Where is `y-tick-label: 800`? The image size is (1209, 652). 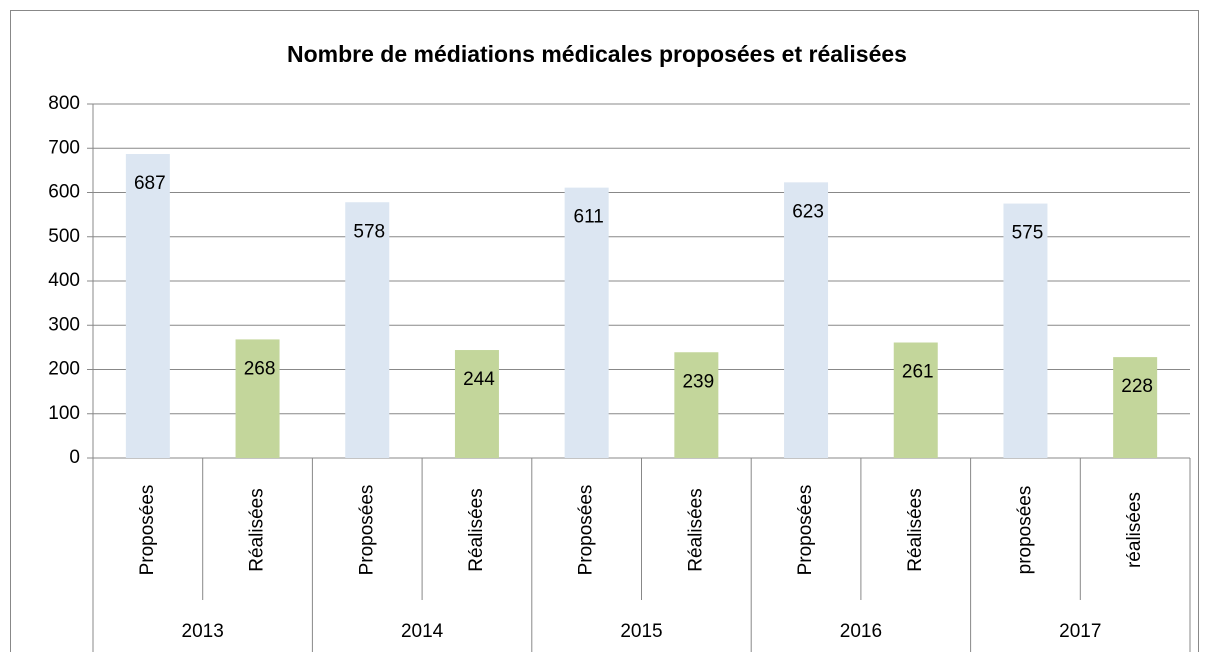 y-tick-label: 800 is located at coordinates (64, 103).